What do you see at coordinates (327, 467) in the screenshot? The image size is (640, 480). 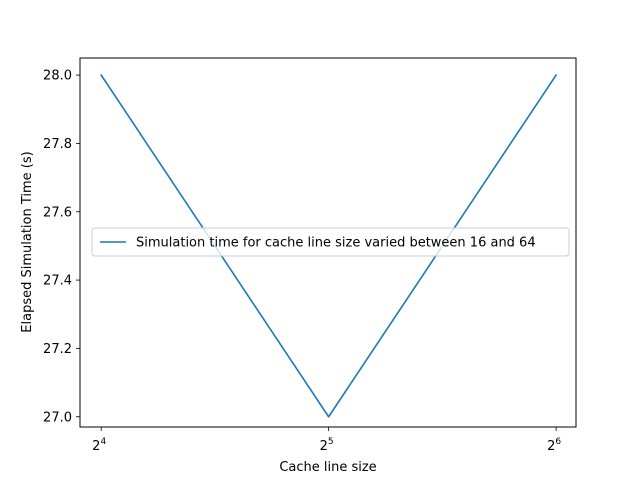 I see `x-axis-label: Cache line size` at bounding box center [327, 467].